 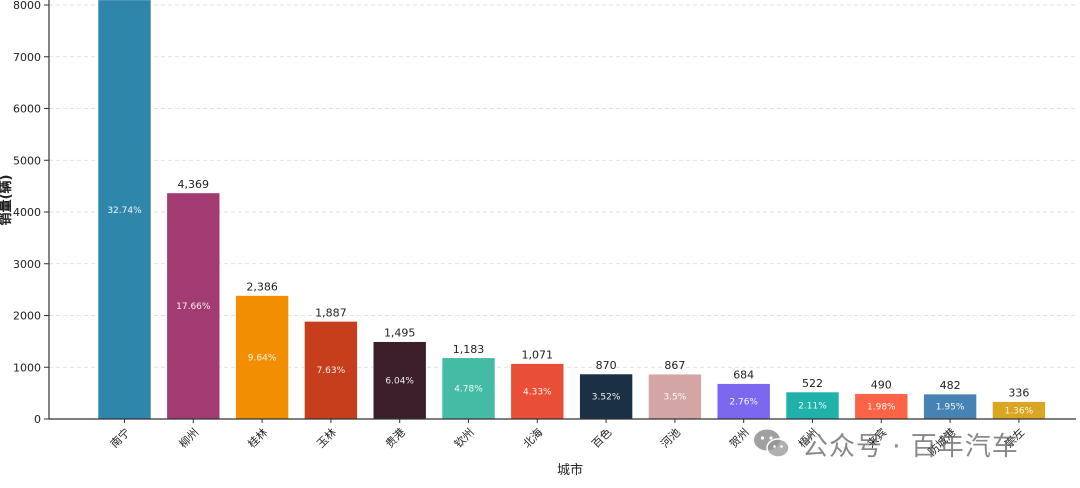 What do you see at coordinates (812, 383) in the screenshot?
I see `bar-value-label: 522` at bounding box center [812, 383].